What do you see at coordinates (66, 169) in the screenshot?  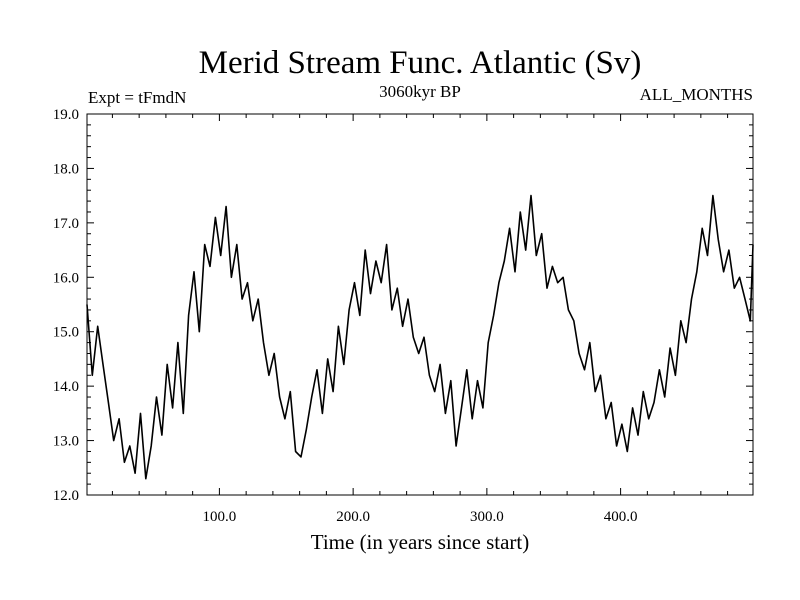 I see `y-tick-label: 18.0` at bounding box center [66, 169].